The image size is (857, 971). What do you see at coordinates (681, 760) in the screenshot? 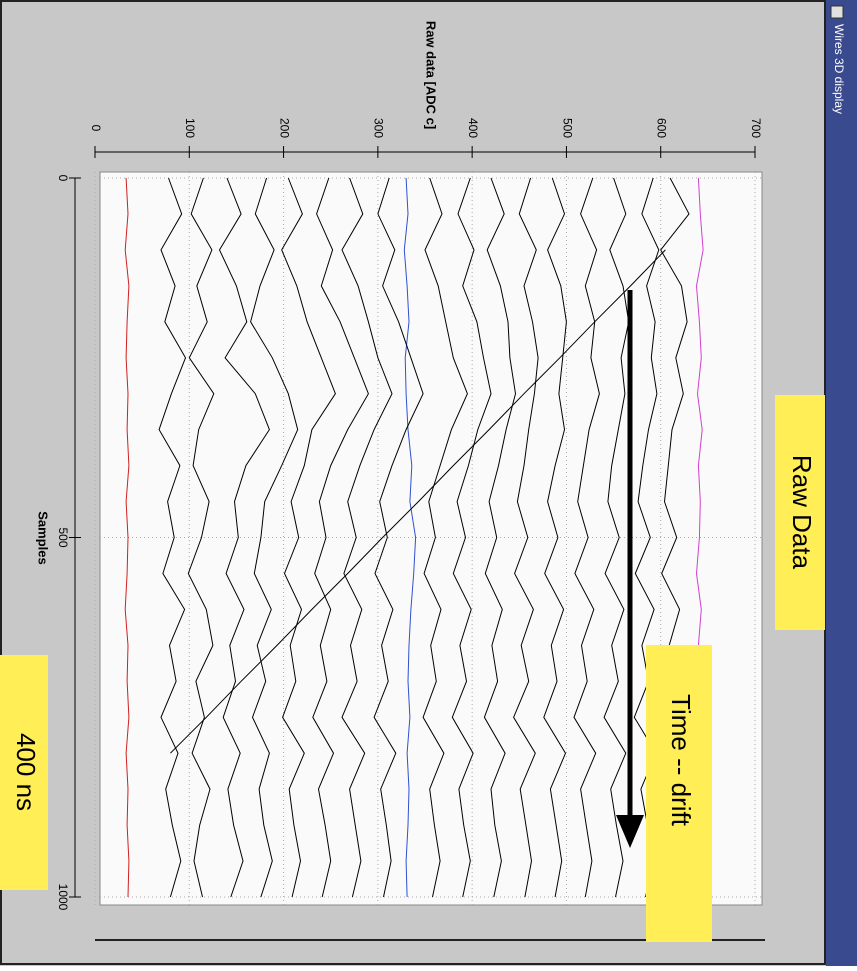
I see `annotation: Time -- drift` at bounding box center [681, 760].